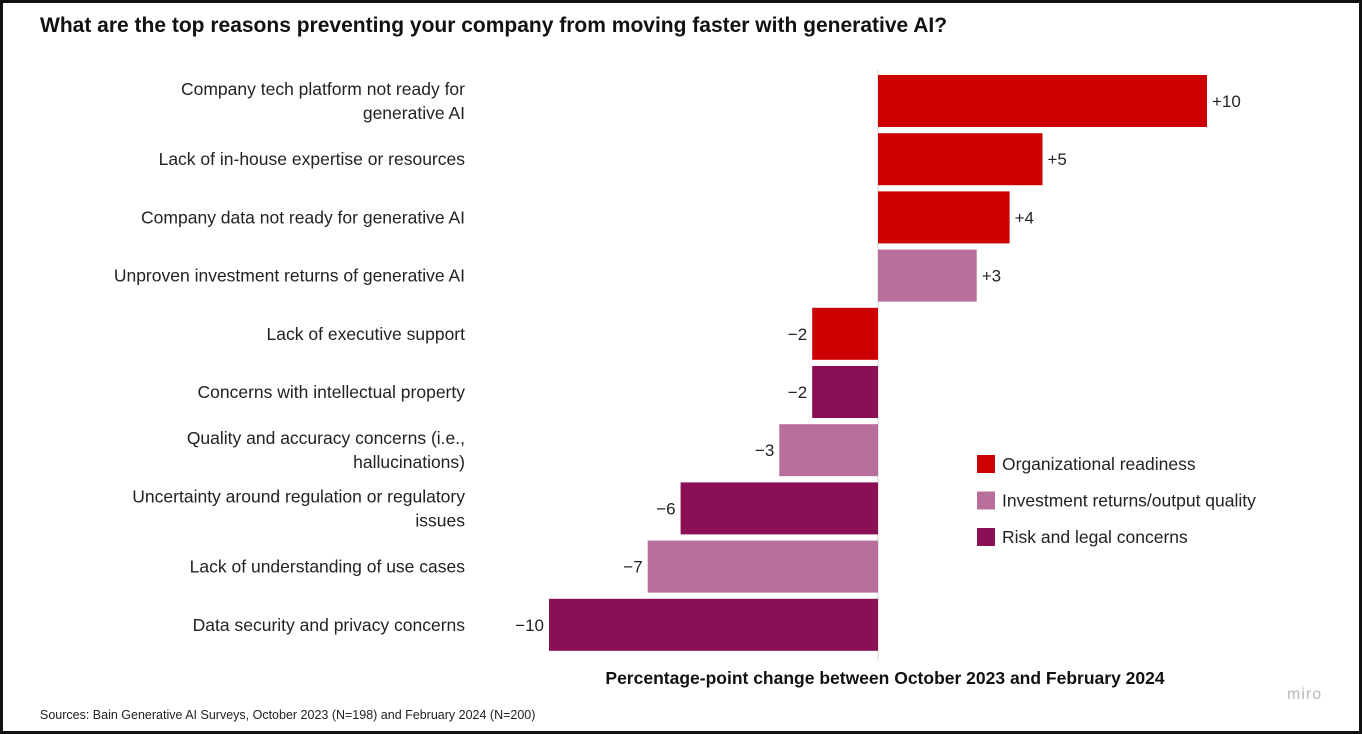 This screenshot has height=734, width=1362. I want to click on legend-label: Organizational readiness, so click(1099, 464).